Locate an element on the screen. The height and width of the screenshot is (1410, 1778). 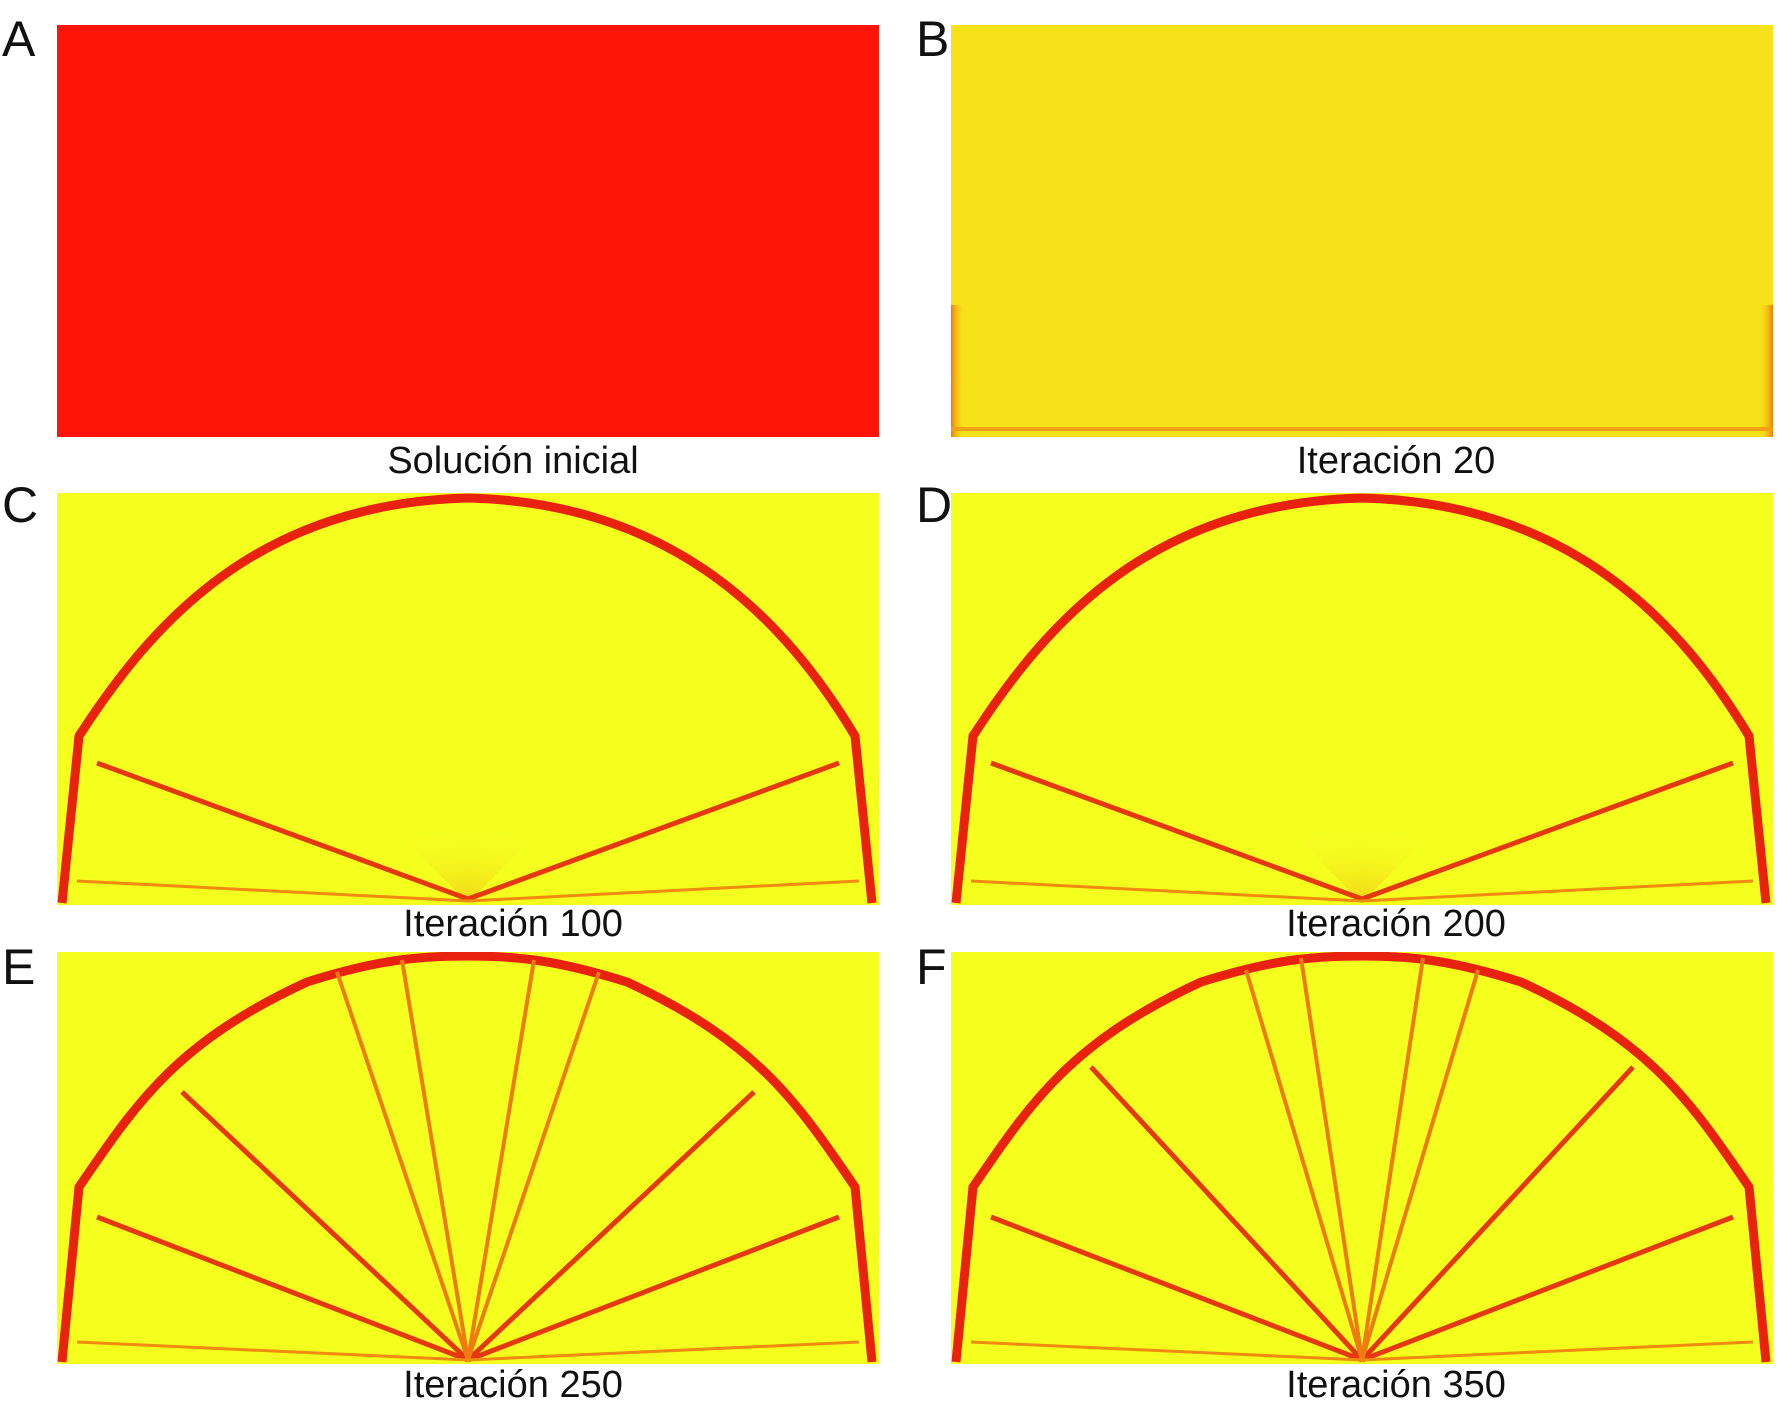
iteration-200-field is located at coordinates (1362, 699).